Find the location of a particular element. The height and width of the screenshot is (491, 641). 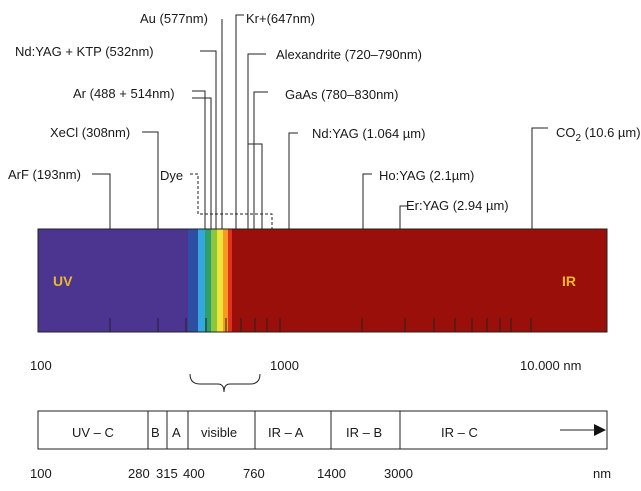

label-ndyag: Nd:YAG (1.064 µm) is located at coordinates (368, 133).